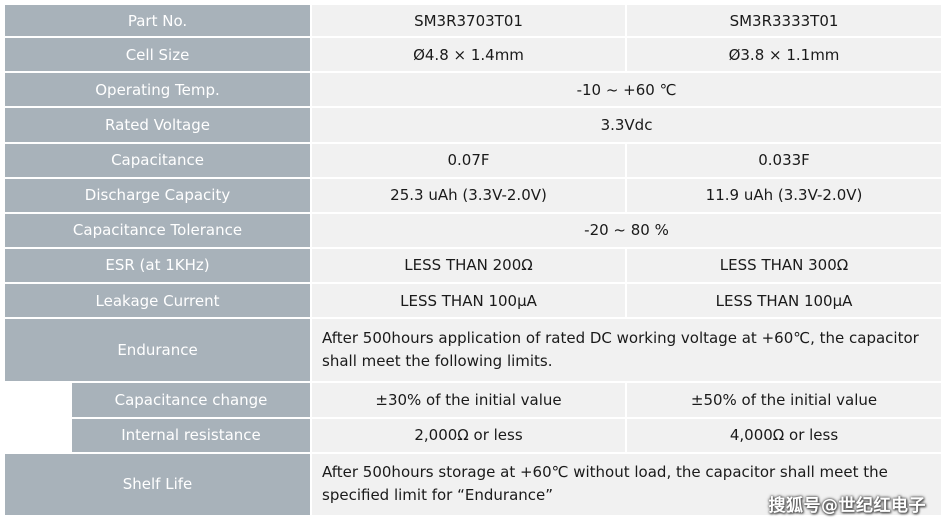  Describe the element at coordinates (191, 435) in the screenshot. I see `row-label-internal-resistance: Internal resistance` at that location.